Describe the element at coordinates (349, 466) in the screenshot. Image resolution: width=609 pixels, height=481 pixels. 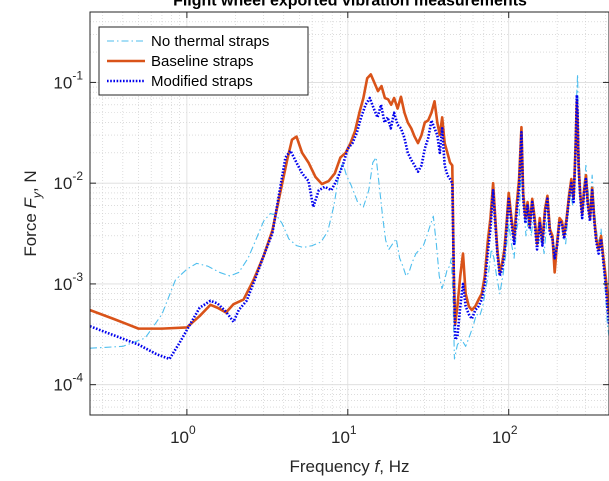
I see `x-axis-title: Frequency f, Hz` at that location.